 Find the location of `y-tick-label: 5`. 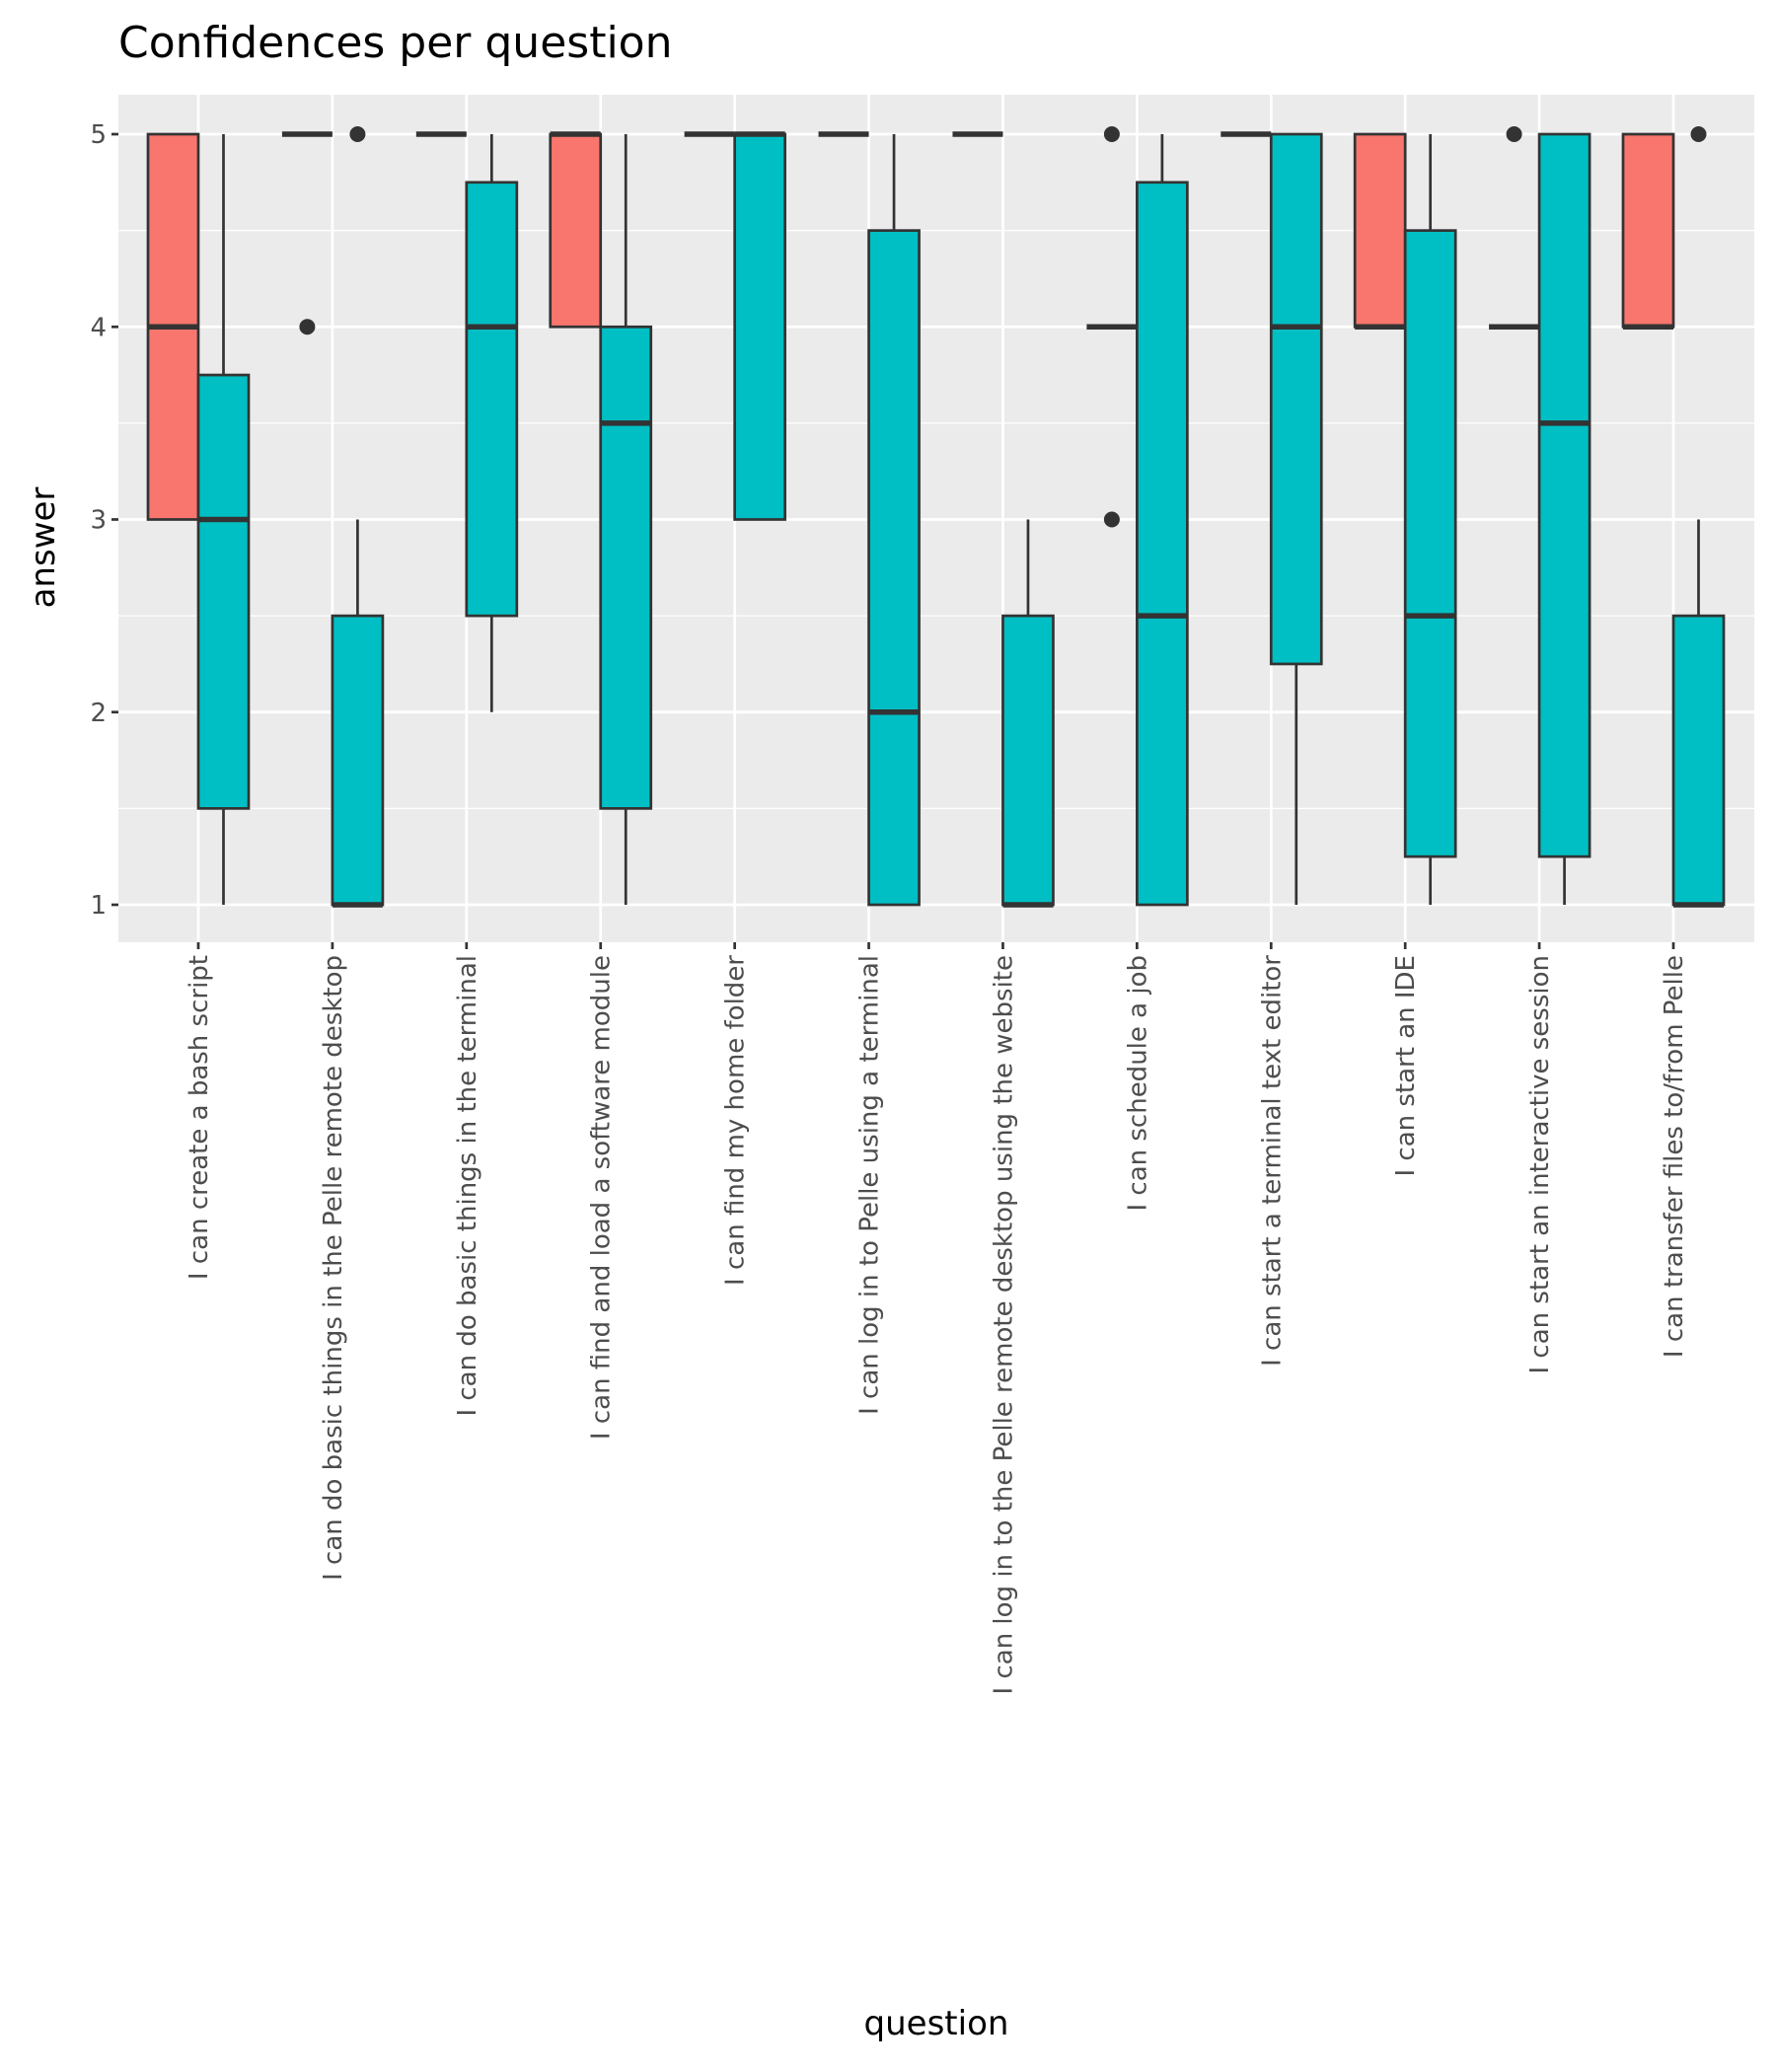

y-tick-label: 5 is located at coordinates (99, 135).